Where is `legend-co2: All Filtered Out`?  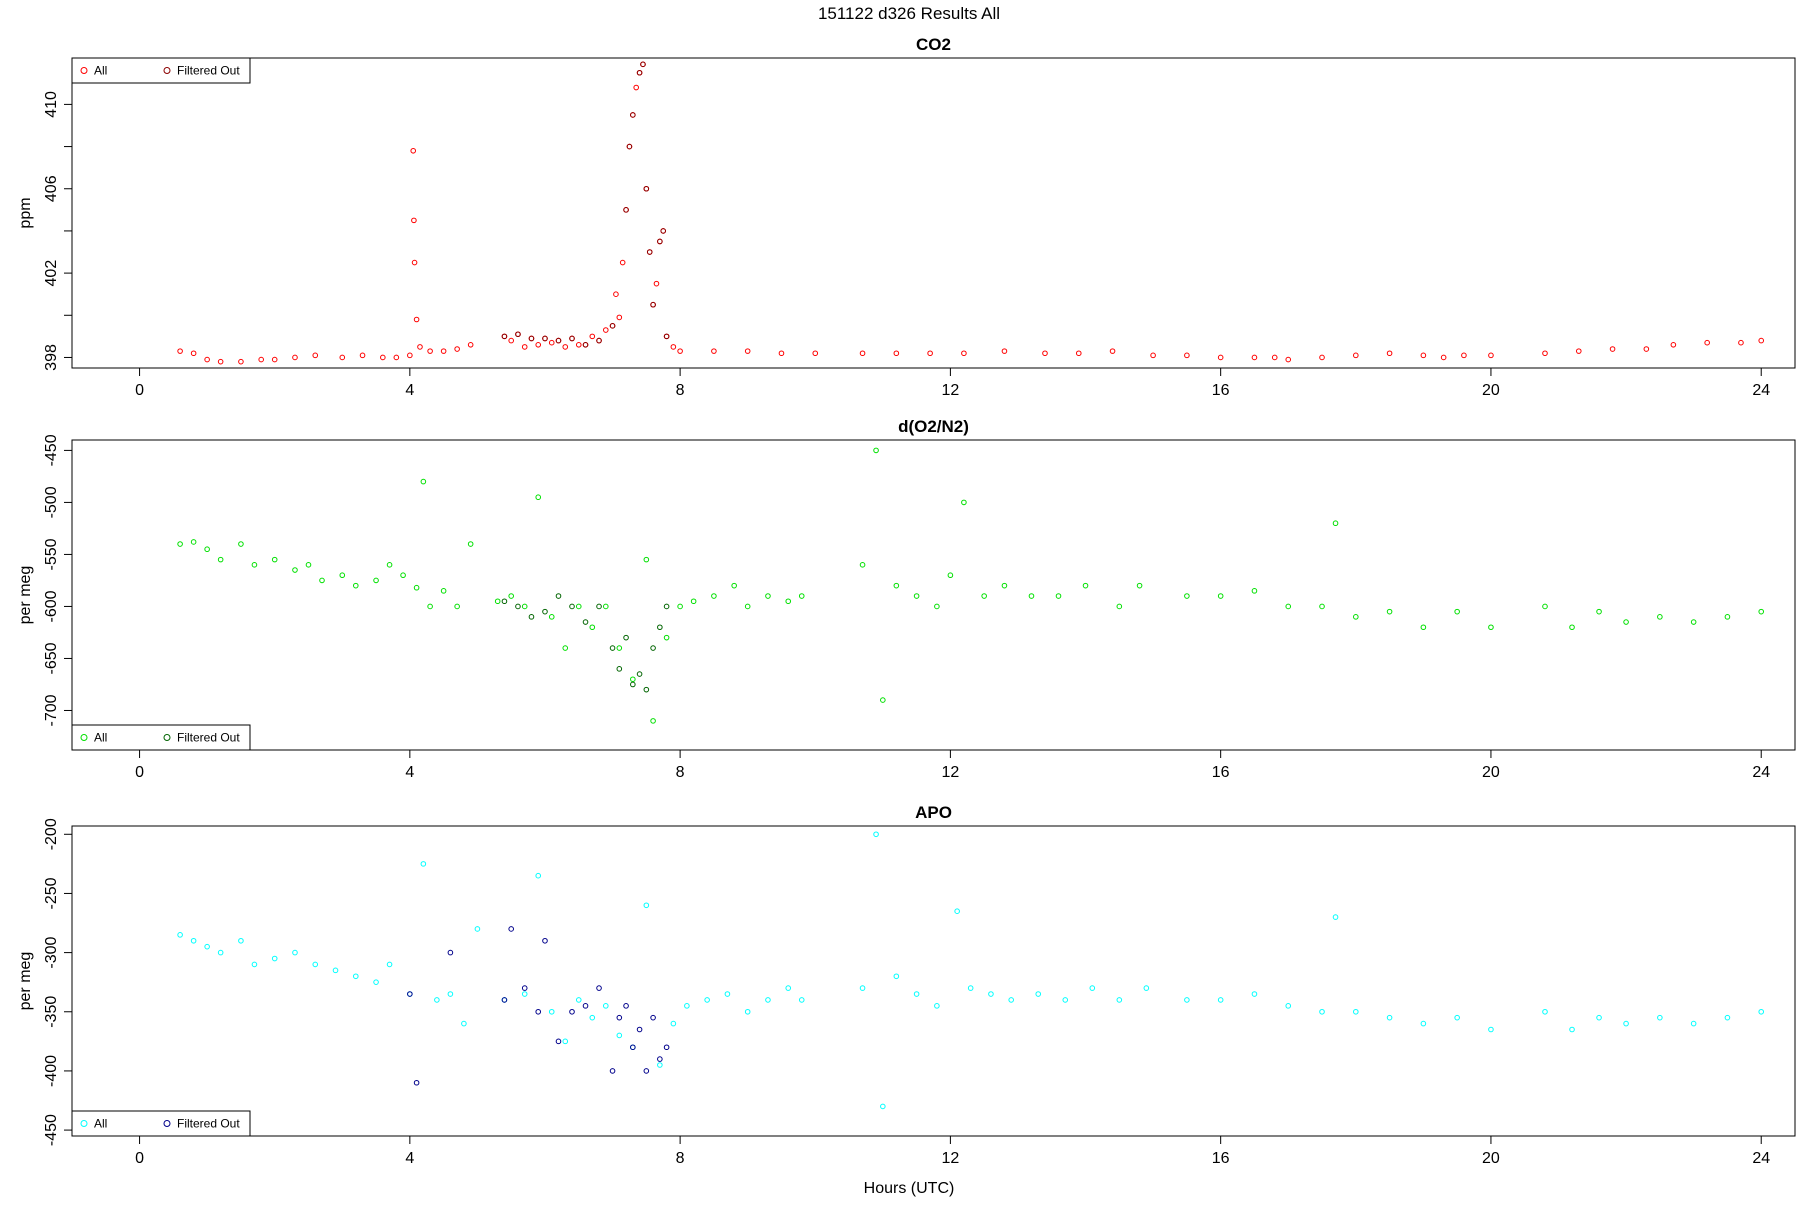 legend-co2: All Filtered Out is located at coordinates (161, 70).